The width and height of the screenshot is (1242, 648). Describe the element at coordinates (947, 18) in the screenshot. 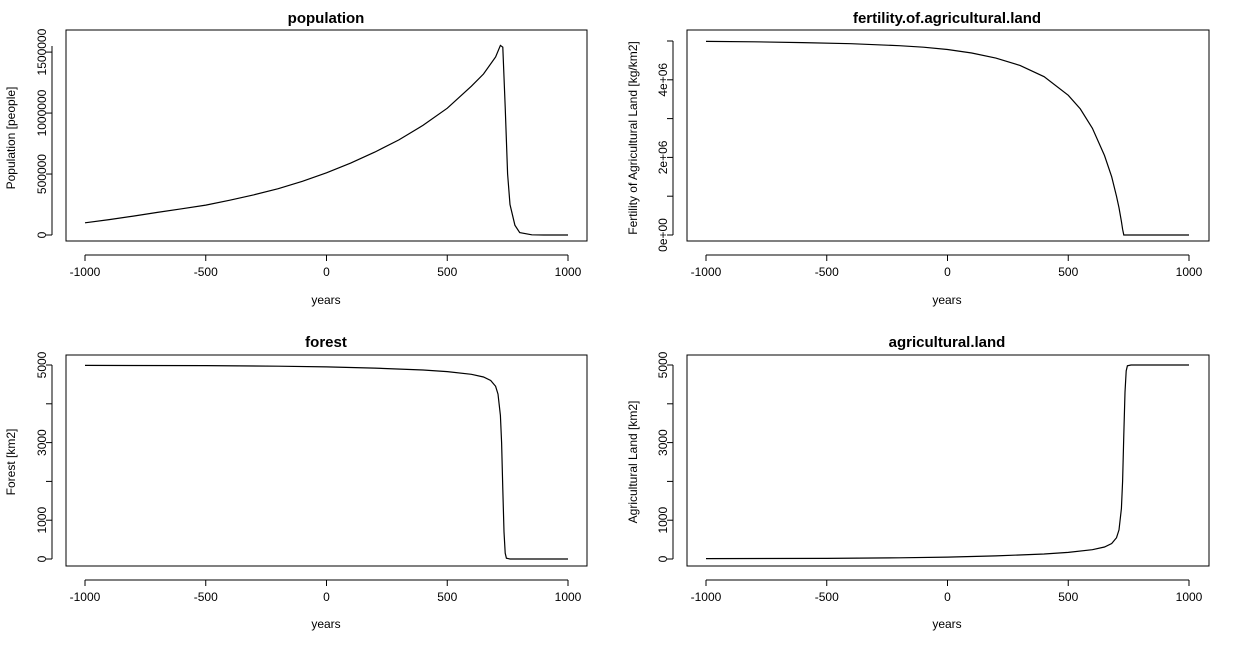

I see `panel-title: fertility.of.agricultural.land` at that location.